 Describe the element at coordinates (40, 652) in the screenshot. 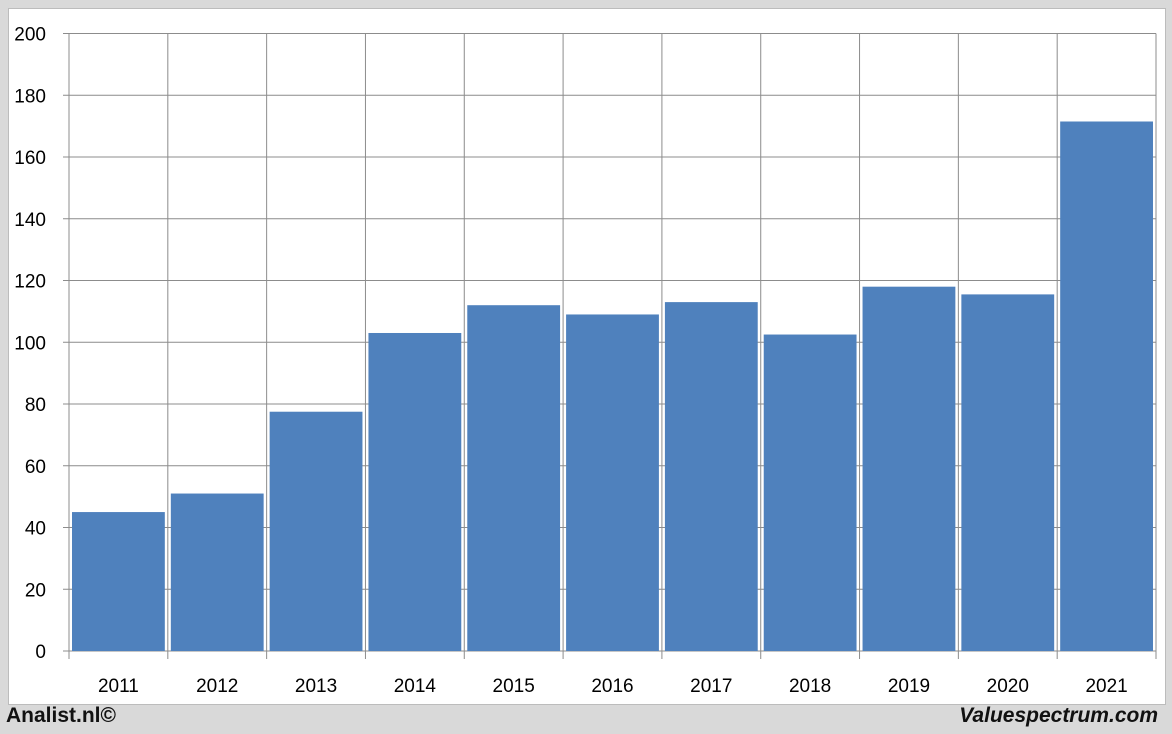

I see `y-tick-label: 0` at that location.